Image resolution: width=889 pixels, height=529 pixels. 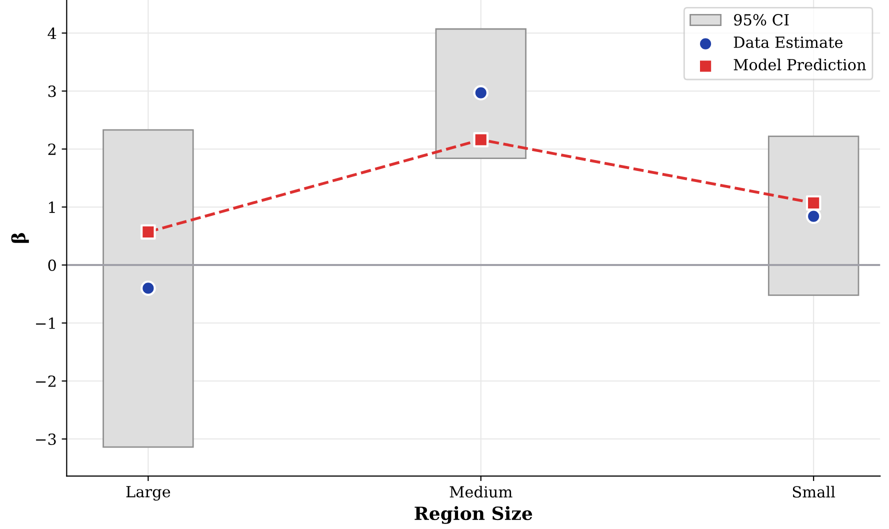 I want to click on x-tick-label: Large, so click(x=148, y=493).